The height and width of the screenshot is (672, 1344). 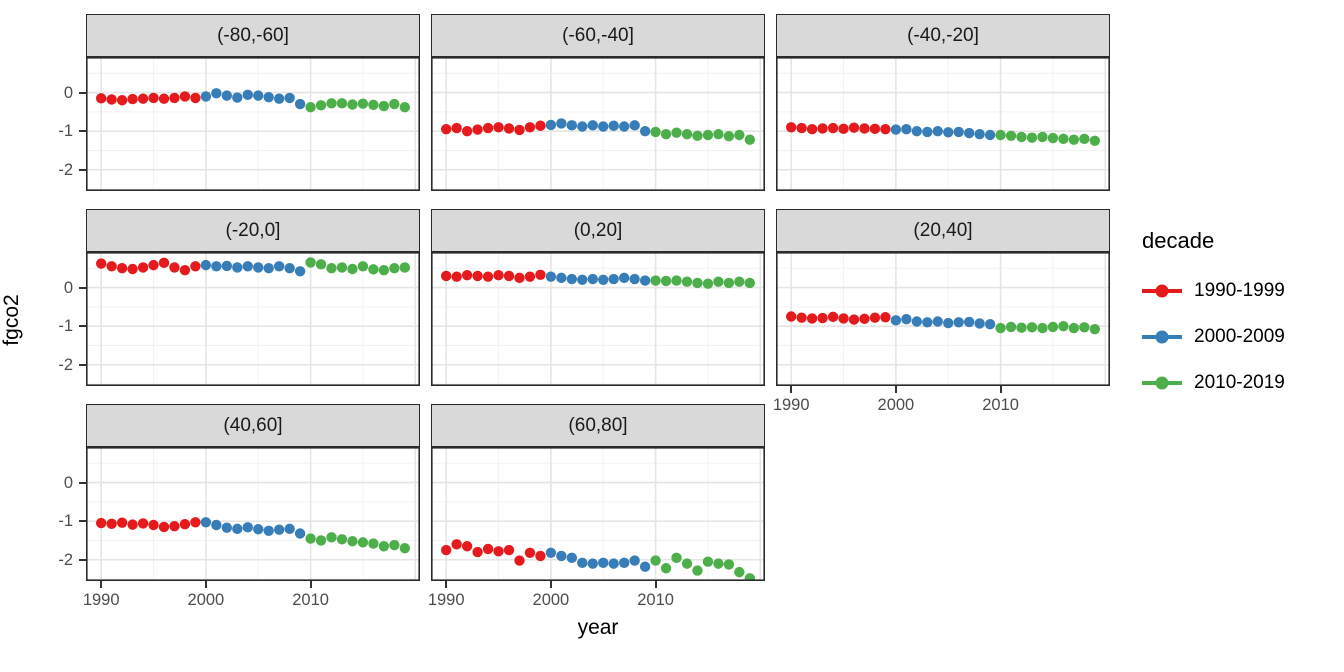 What do you see at coordinates (1239, 382) in the screenshot?
I see `legend-label: 2010-2019` at bounding box center [1239, 382].